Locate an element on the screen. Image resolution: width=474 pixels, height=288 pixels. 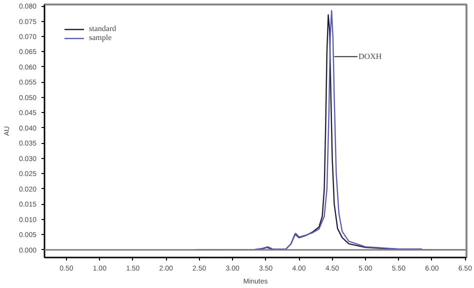
legend-label: sample is located at coordinates (100, 37).